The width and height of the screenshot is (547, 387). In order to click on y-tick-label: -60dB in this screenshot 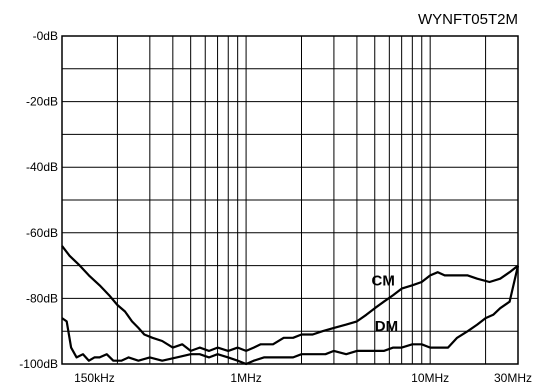, I will do `click(42, 233)`.